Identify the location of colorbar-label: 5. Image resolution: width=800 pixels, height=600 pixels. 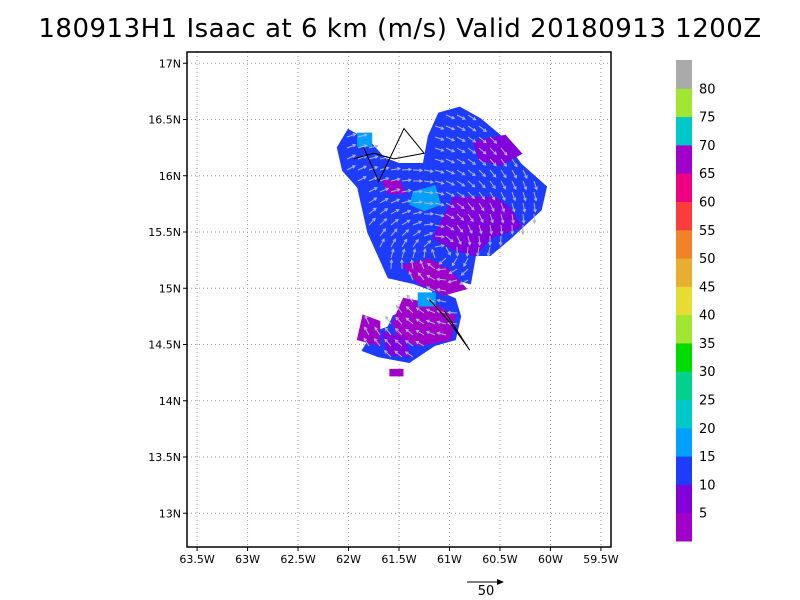
(703, 514).